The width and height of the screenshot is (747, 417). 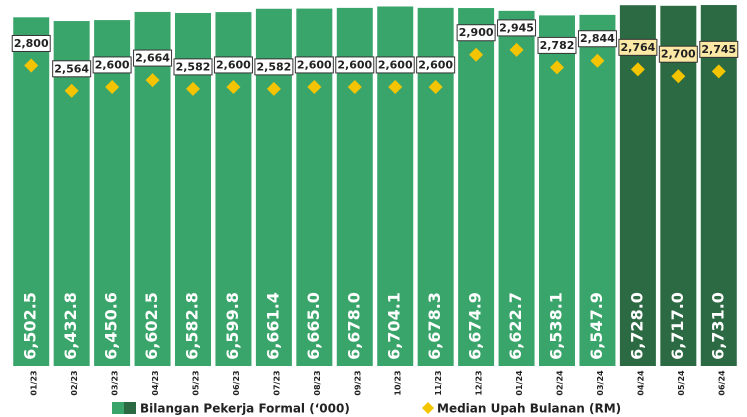 What do you see at coordinates (394, 326) in the screenshot?
I see `bar-value-label: 6,704.1` at bounding box center [394, 326].